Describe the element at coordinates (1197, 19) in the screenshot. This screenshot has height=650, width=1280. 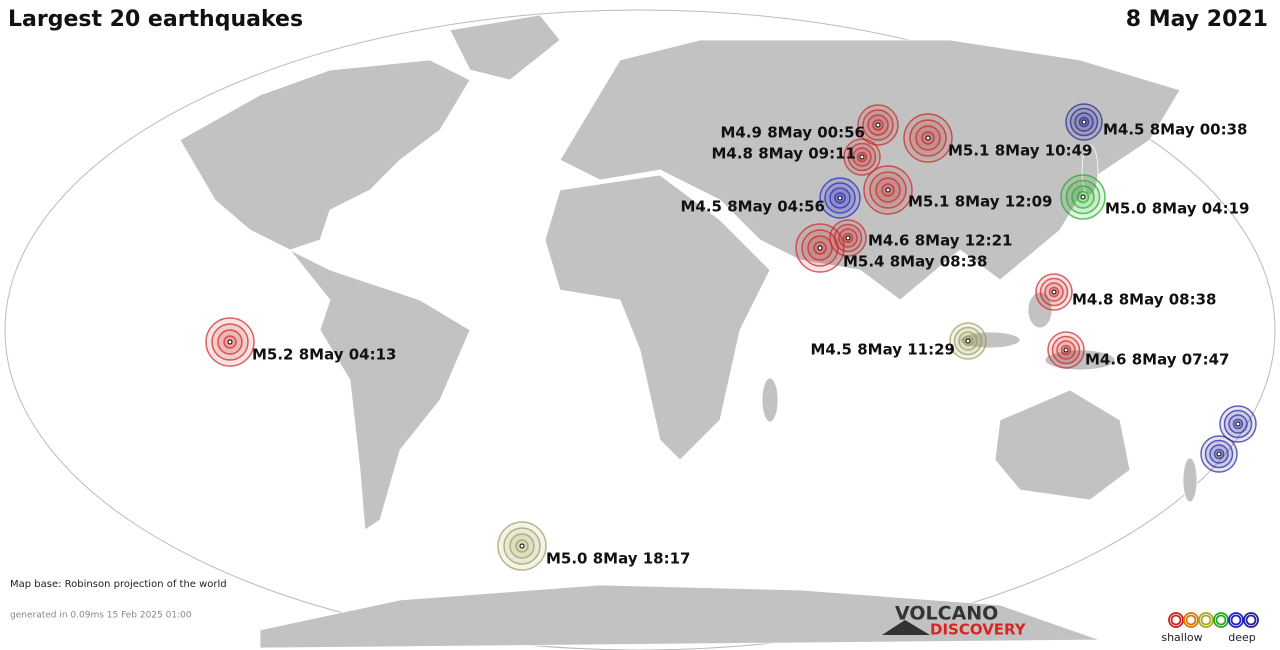
I see `map-date: 8 May 2021` at that location.